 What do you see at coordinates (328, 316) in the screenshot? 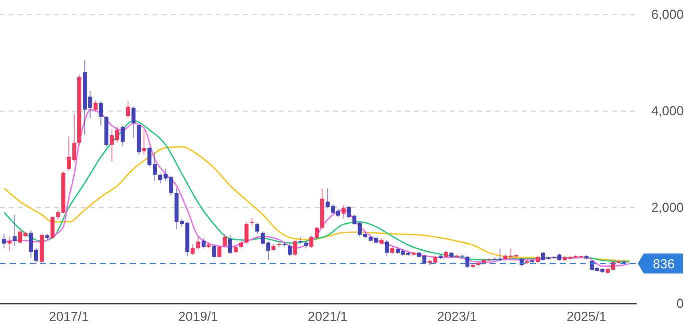
I see `x-tick-label: 2021/1` at bounding box center [328, 316].